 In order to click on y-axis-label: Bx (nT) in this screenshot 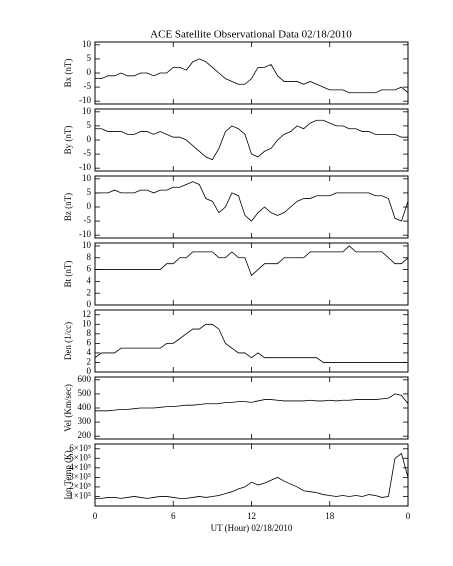, I will do `click(68, 73)`.